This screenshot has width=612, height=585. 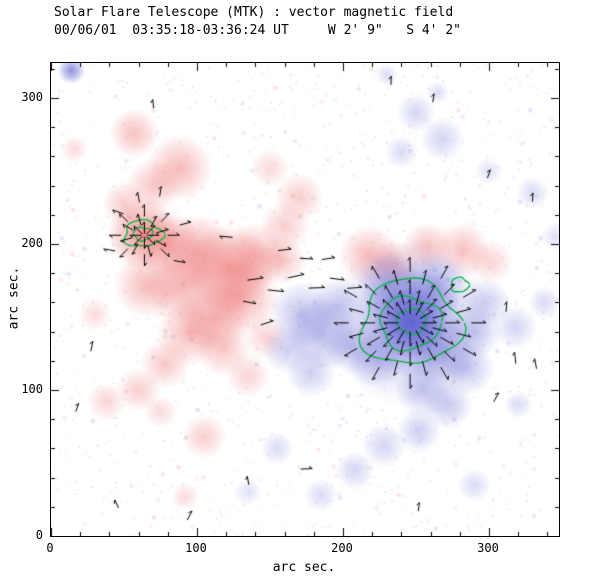 I want to click on x-tick-label-300: 300, so click(x=488, y=548).